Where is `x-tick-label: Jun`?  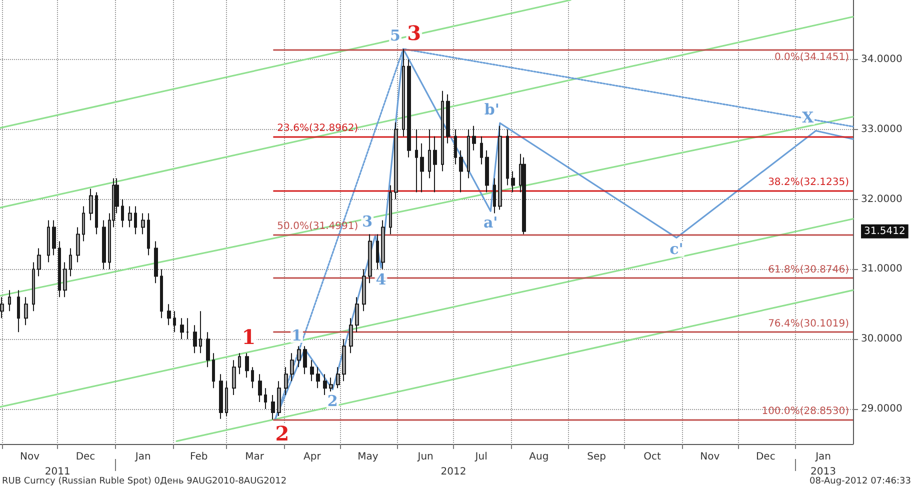
x-tick-label: Jun is located at coordinates (425, 457).